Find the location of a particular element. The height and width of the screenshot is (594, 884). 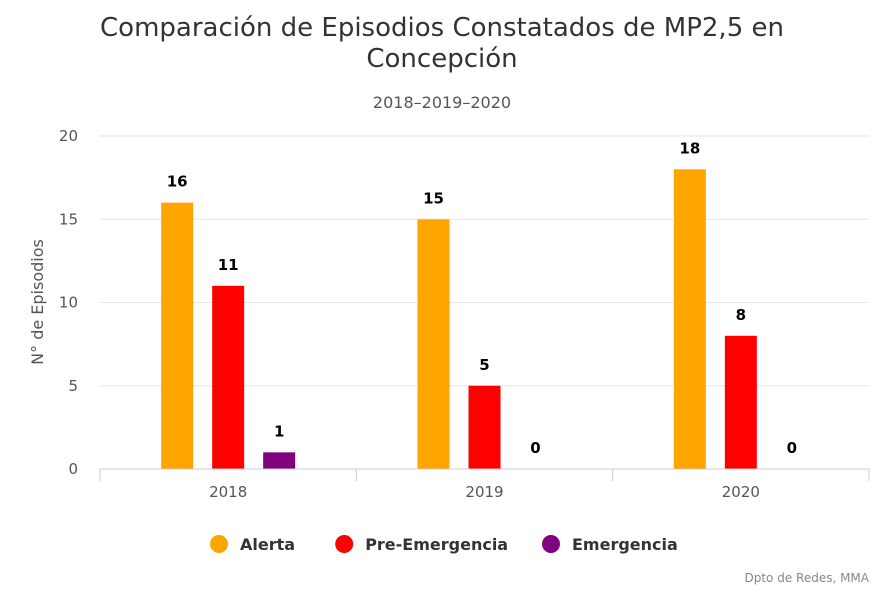

data-label: 1 is located at coordinates (279, 431).